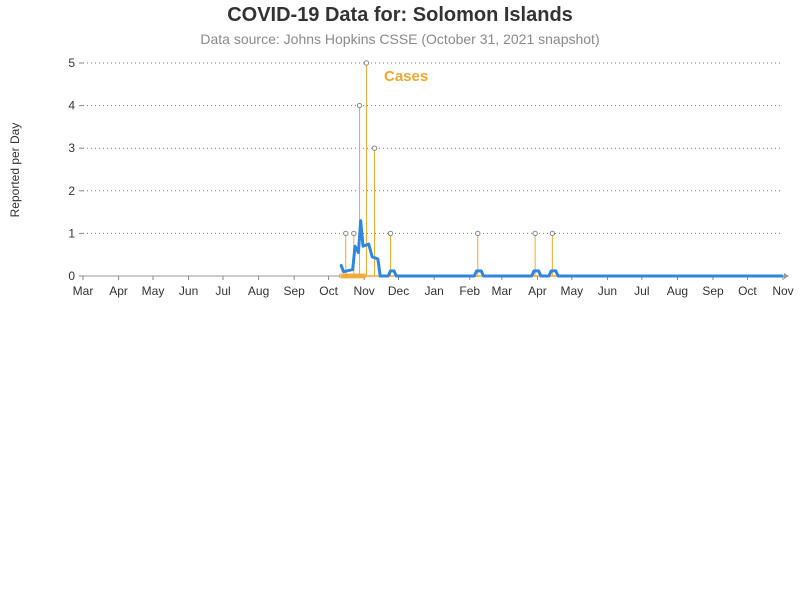 The height and width of the screenshot is (600, 800). What do you see at coordinates (400, 15) in the screenshot?
I see `chart-title: COVID-19 Data for: Solomon Islands` at bounding box center [400, 15].